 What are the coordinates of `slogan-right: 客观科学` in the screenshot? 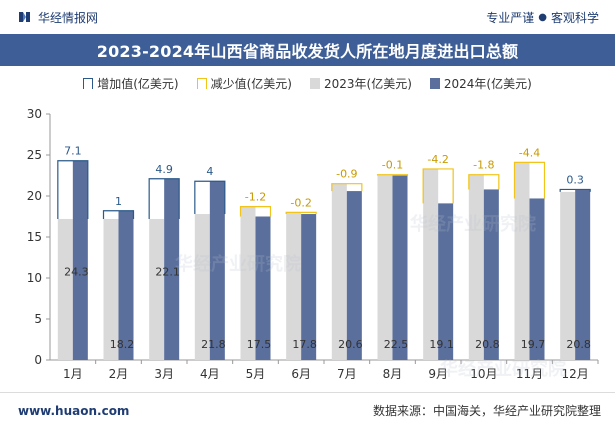 It's located at (574, 17).